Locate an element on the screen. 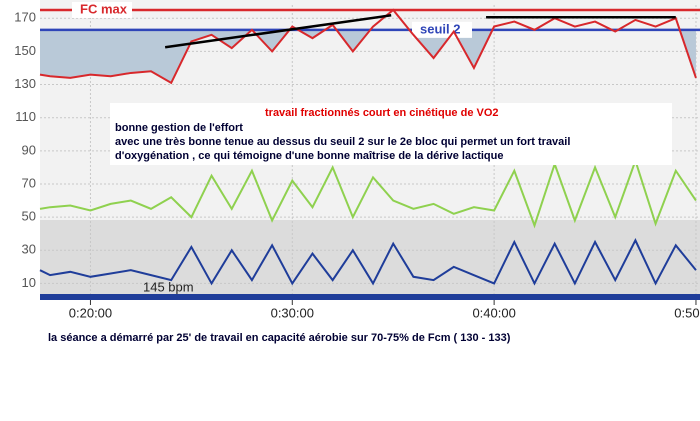 This screenshot has height=421, width=700. below-threshold-area is located at coordinates (368, 56).